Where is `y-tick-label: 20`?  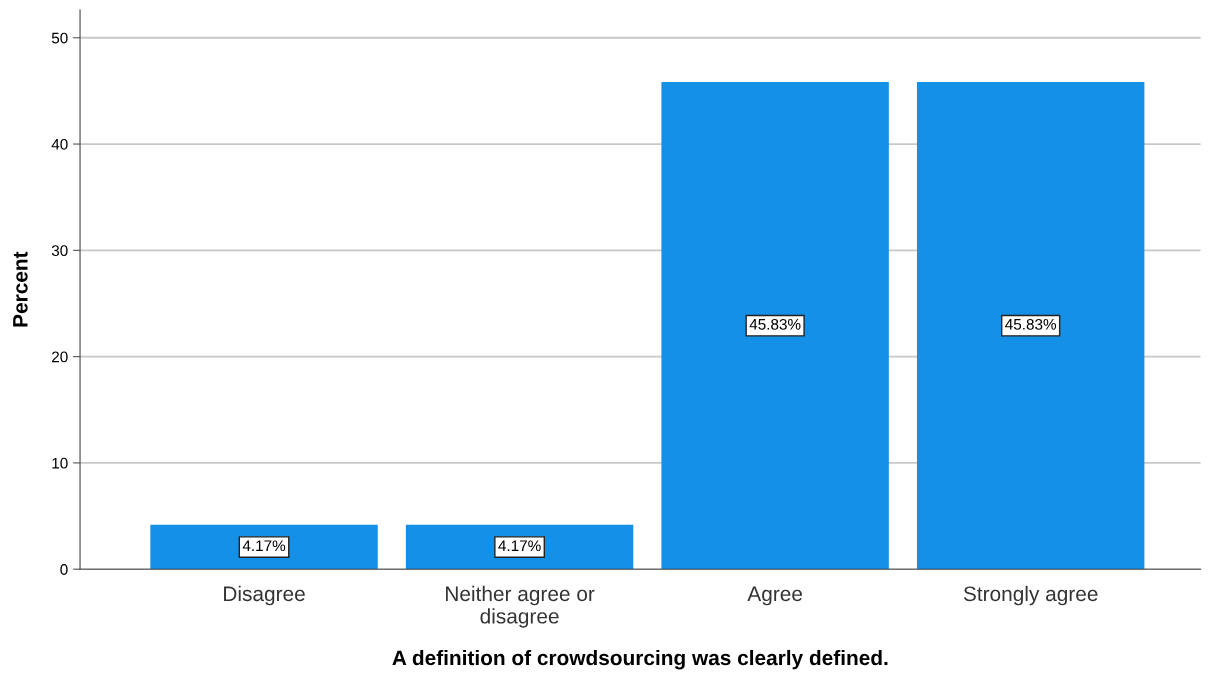 y-tick-label: 20 is located at coordinates (60, 357).